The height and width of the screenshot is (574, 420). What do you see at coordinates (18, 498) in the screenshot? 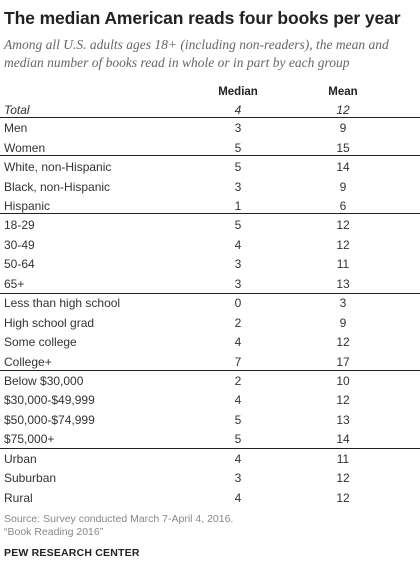
I see `row-label: Rural` at bounding box center [18, 498].